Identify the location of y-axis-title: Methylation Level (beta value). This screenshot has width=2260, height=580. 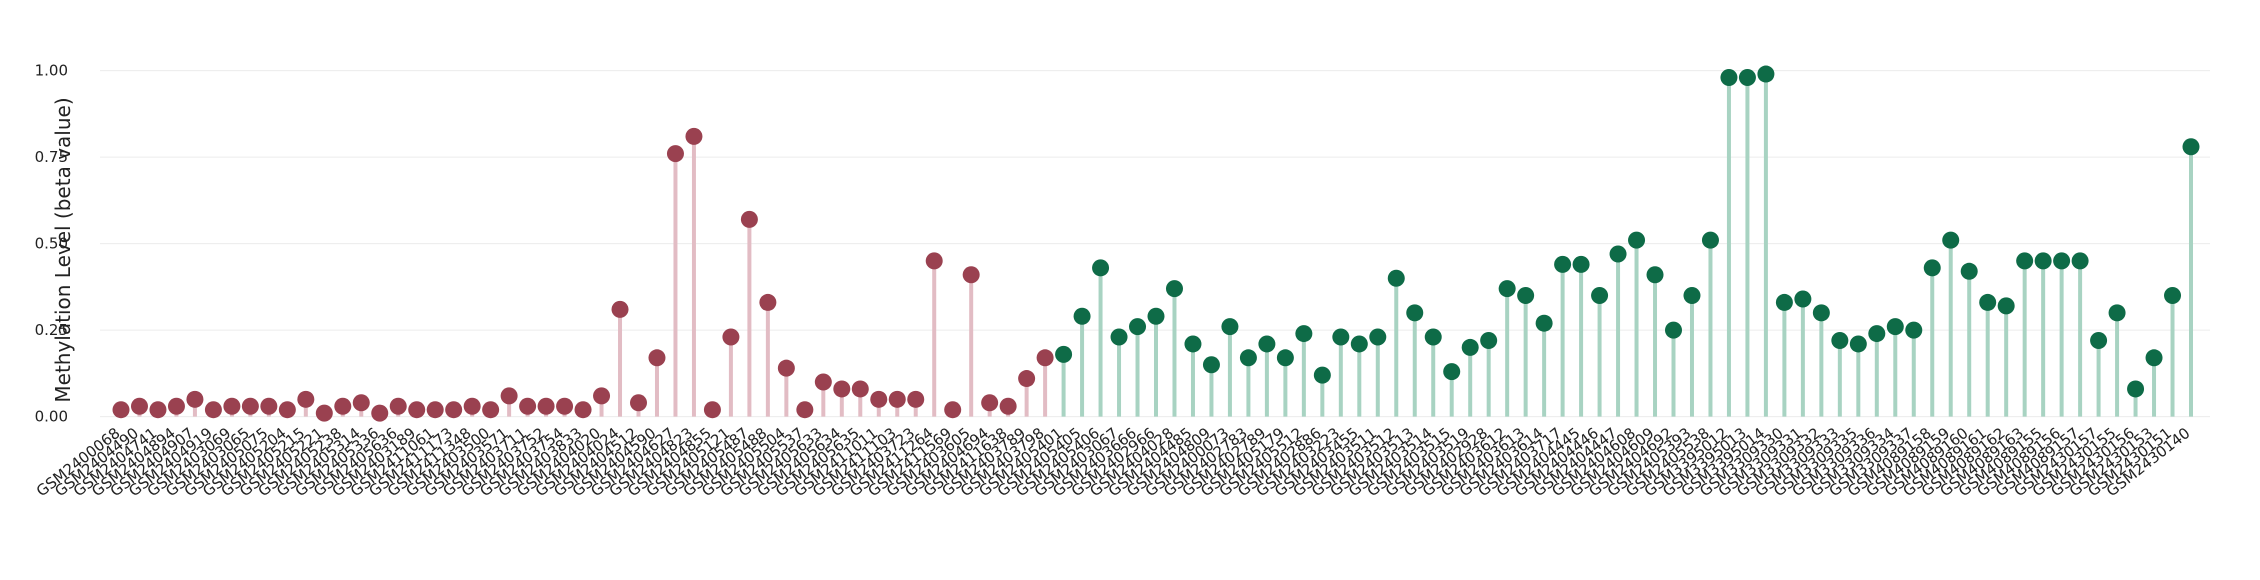
(63, 249).